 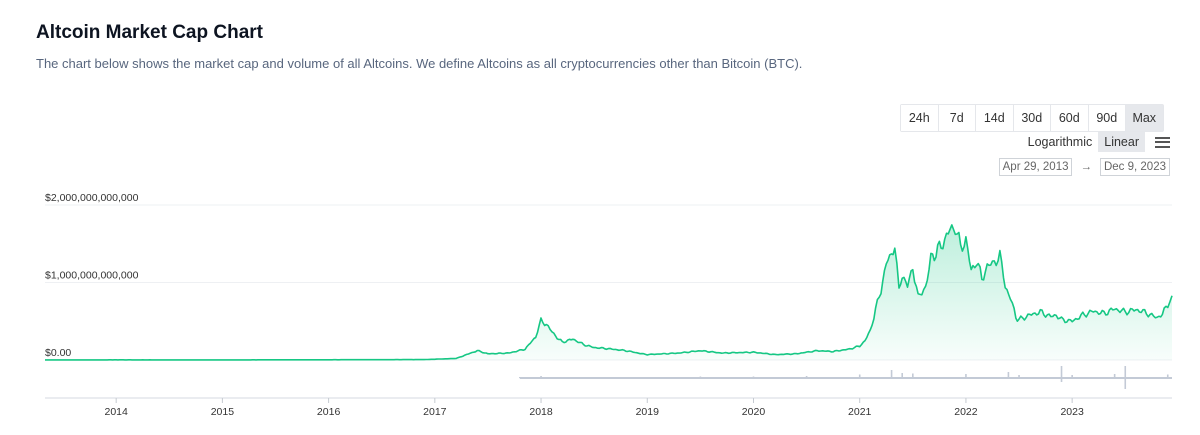 I want to click on range-7d-button: 7d, so click(x=957, y=118).